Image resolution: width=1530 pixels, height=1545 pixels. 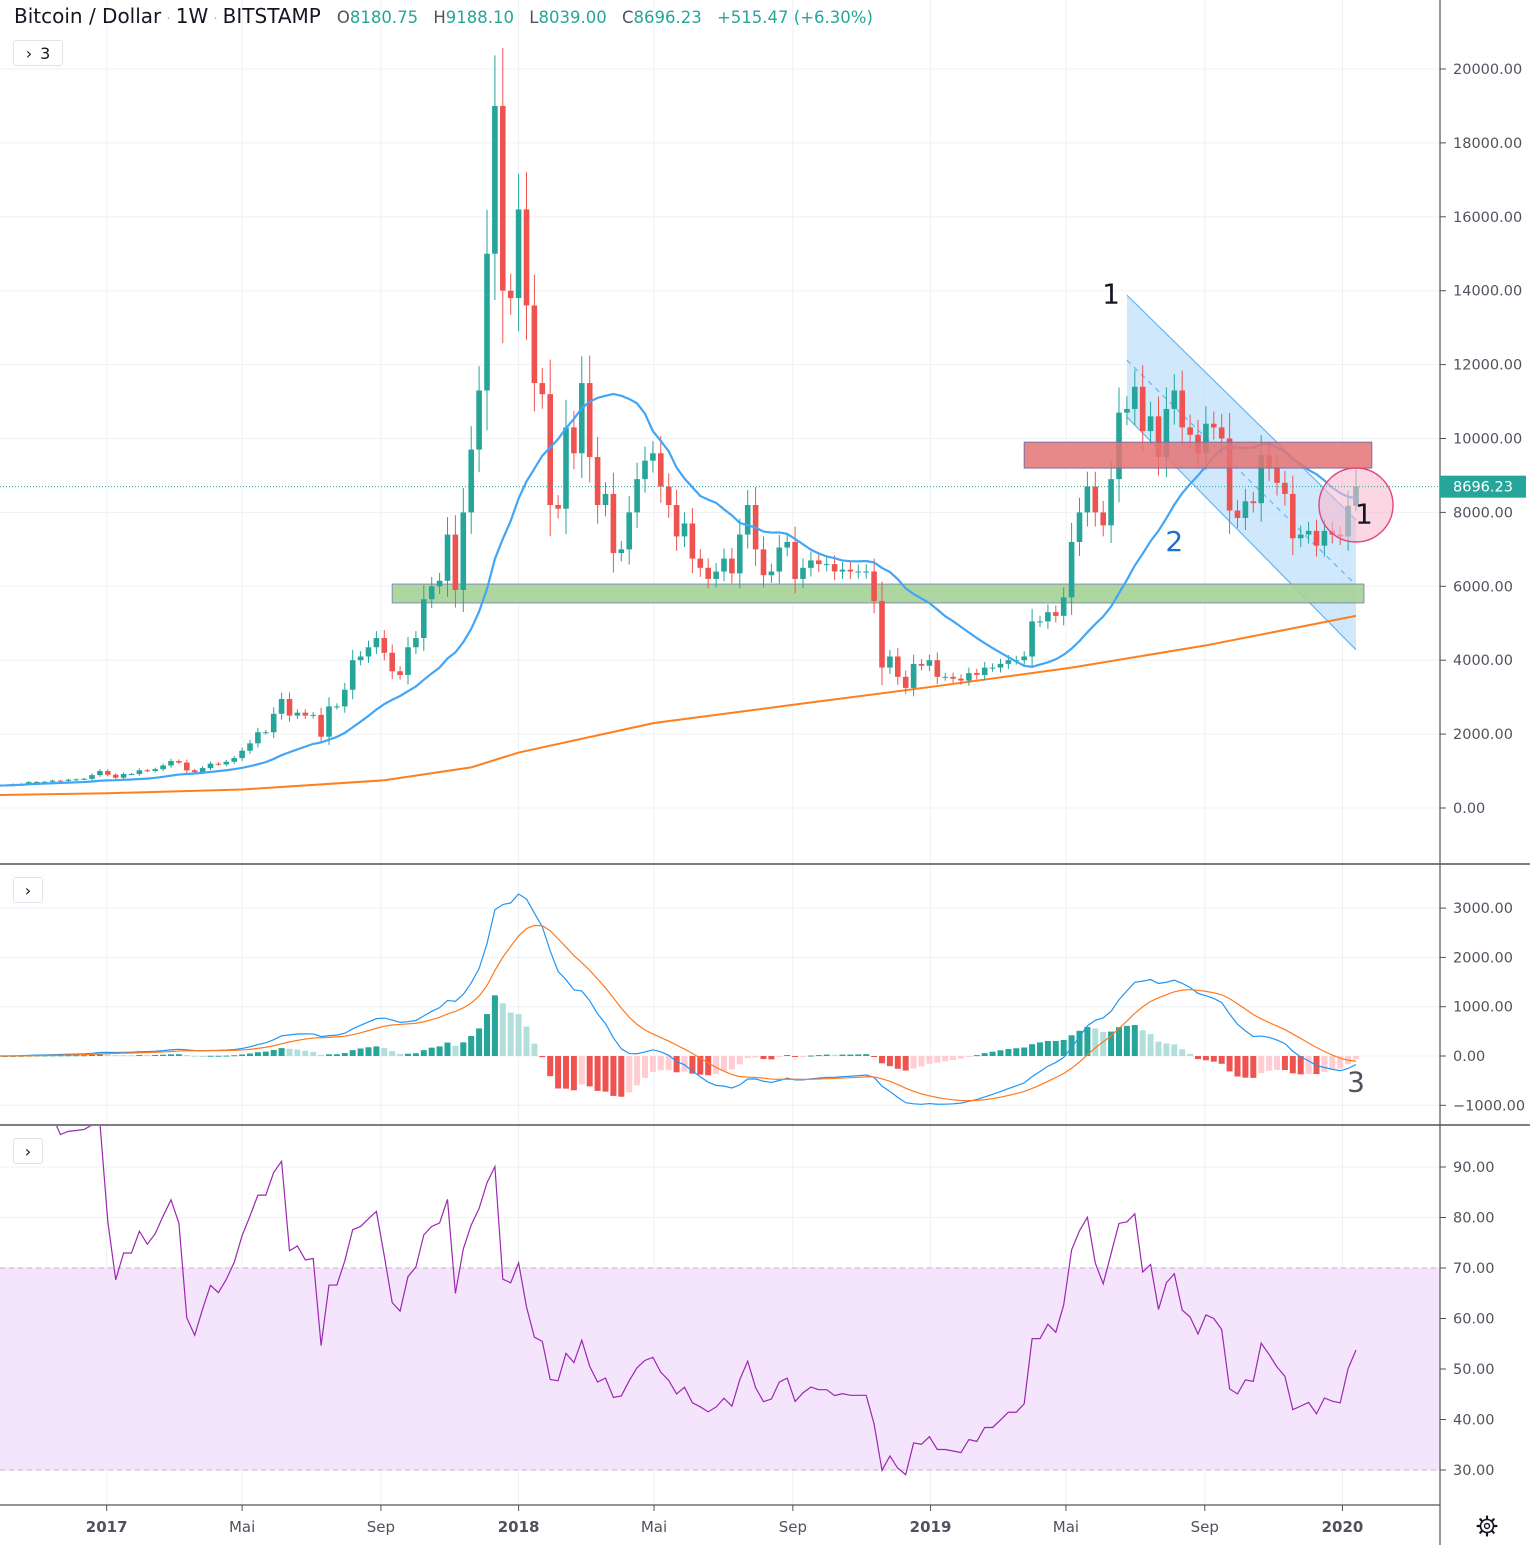 I want to click on macd-pane-toggle: ›, so click(x=28, y=890).